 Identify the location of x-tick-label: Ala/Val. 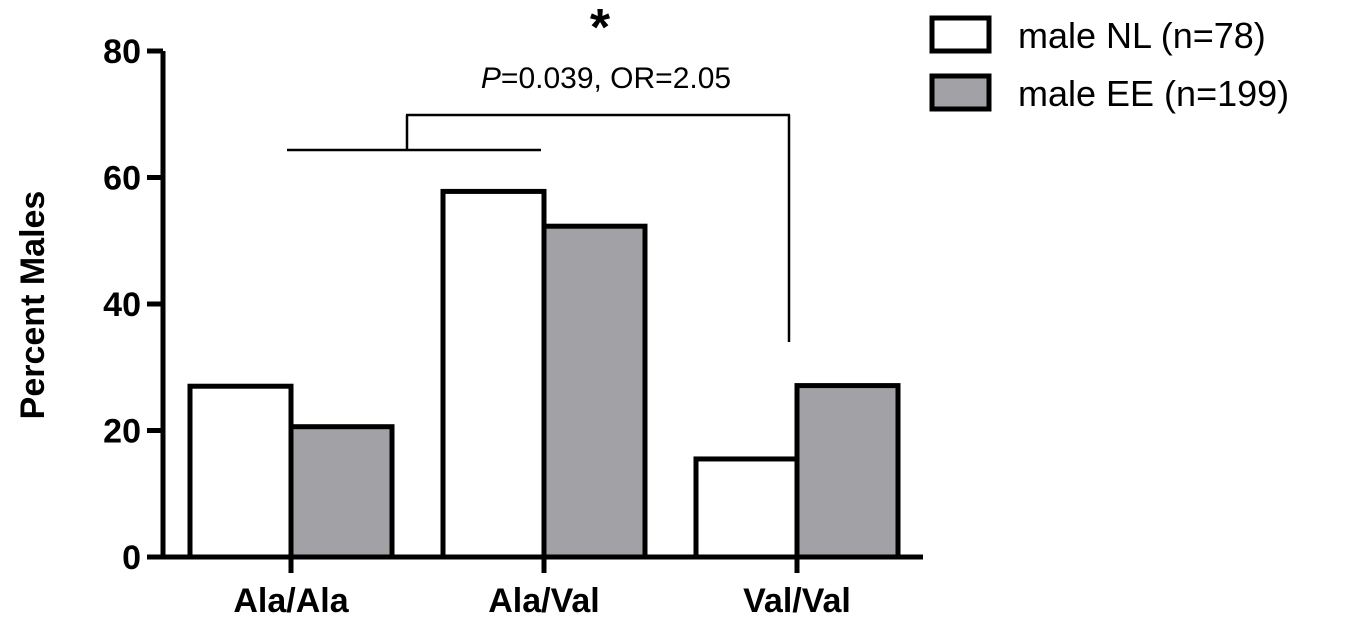
(544, 601).